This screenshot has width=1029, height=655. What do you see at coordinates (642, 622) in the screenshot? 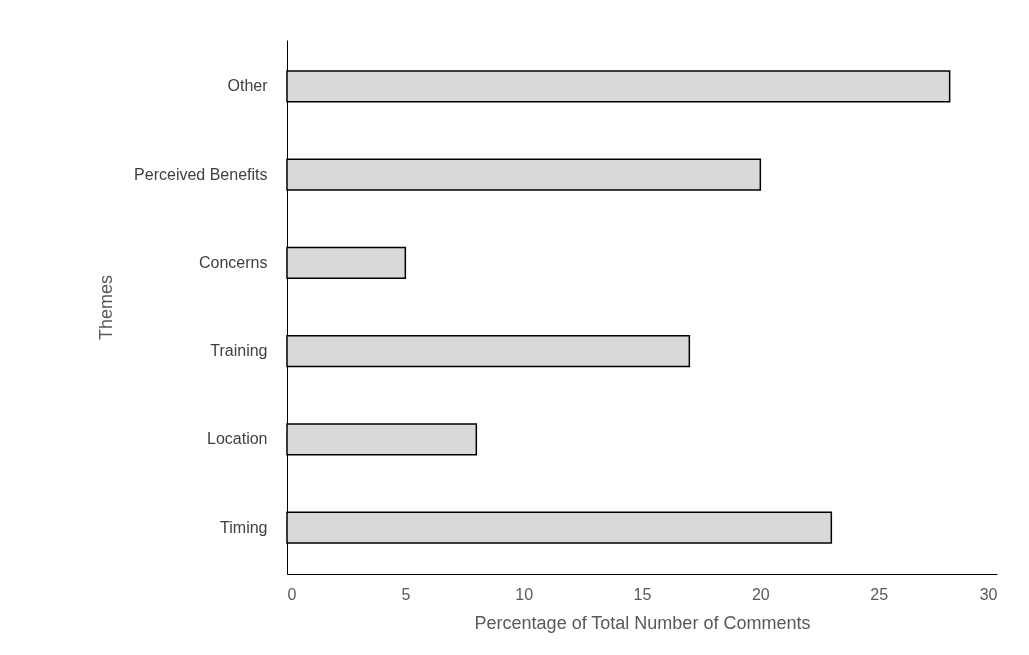
I see `x-axis-title: Percentage of Total Number of Comments` at bounding box center [642, 622].